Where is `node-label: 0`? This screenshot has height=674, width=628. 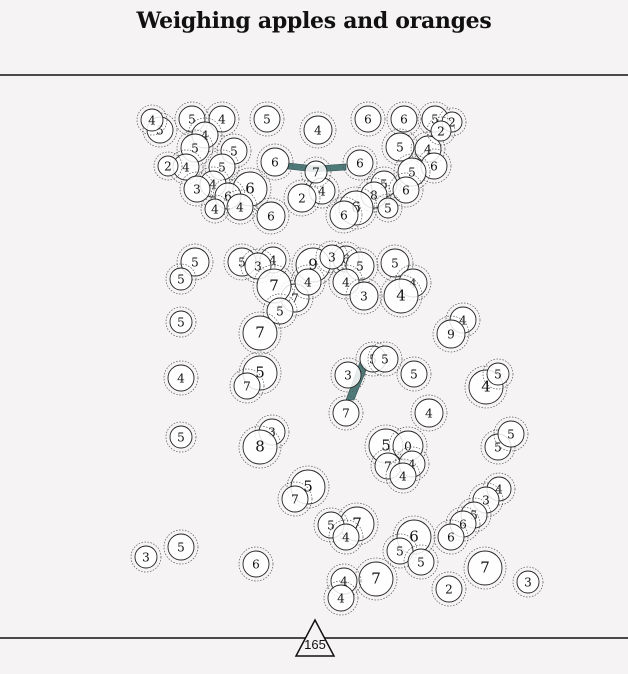 node-label: 0 is located at coordinates (408, 447).